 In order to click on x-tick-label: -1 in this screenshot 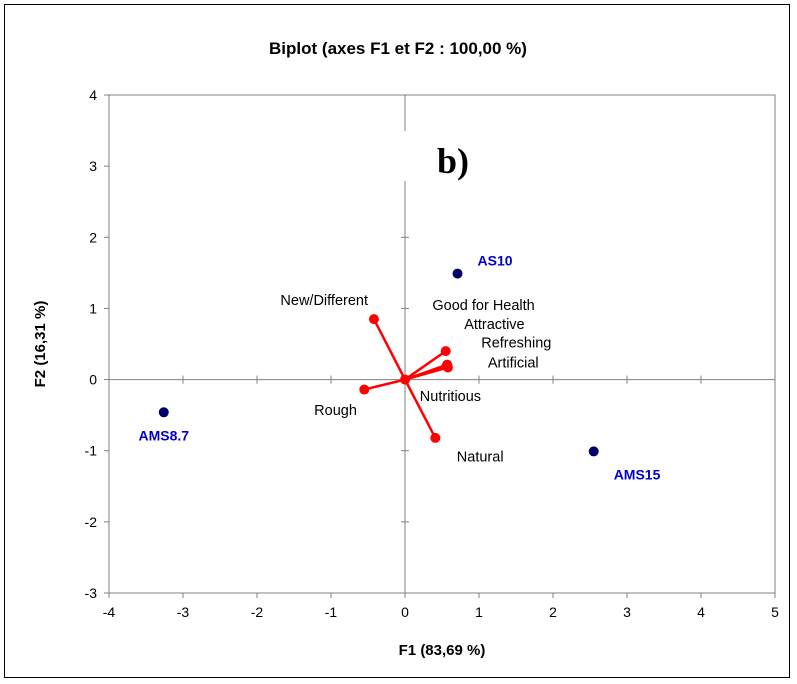, I will do `click(331, 612)`.